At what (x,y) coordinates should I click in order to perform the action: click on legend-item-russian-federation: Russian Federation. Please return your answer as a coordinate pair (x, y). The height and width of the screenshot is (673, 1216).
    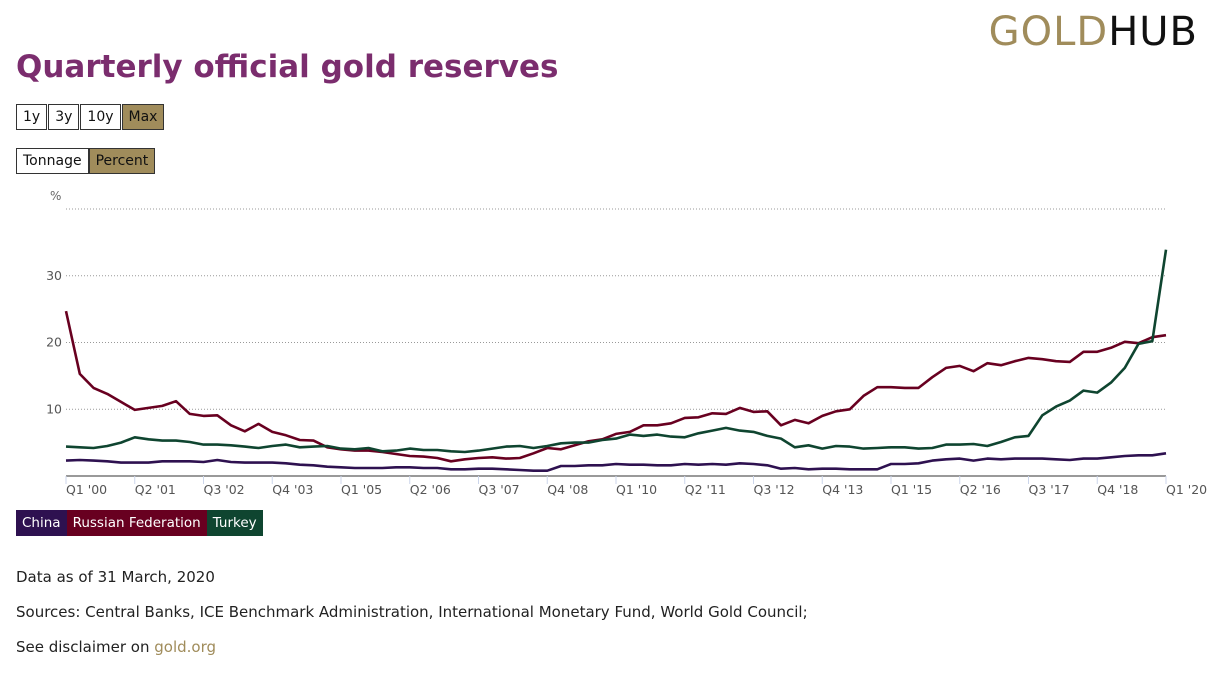
    Looking at the image, I should click on (136, 523).